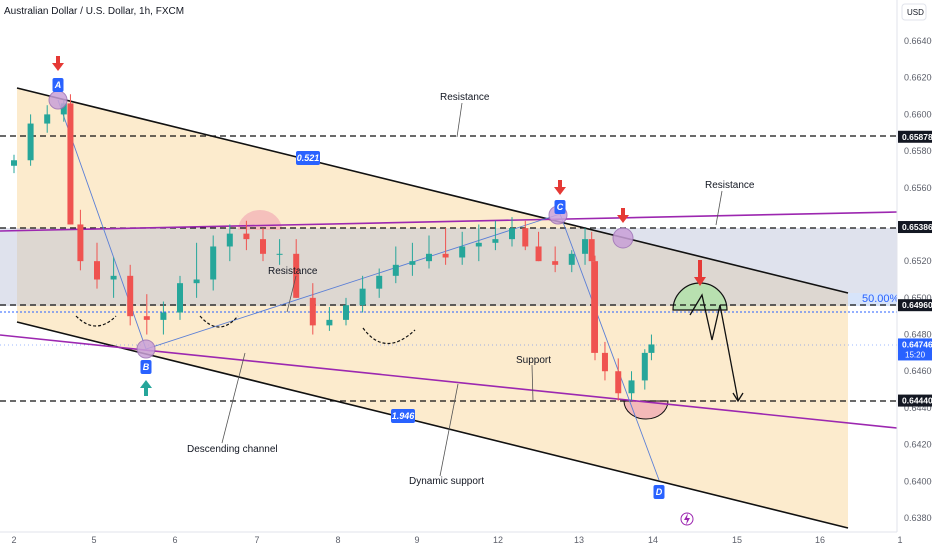  What do you see at coordinates (446, 481) in the screenshot?
I see `annotation-label: Dynamic support` at bounding box center [446, 481].